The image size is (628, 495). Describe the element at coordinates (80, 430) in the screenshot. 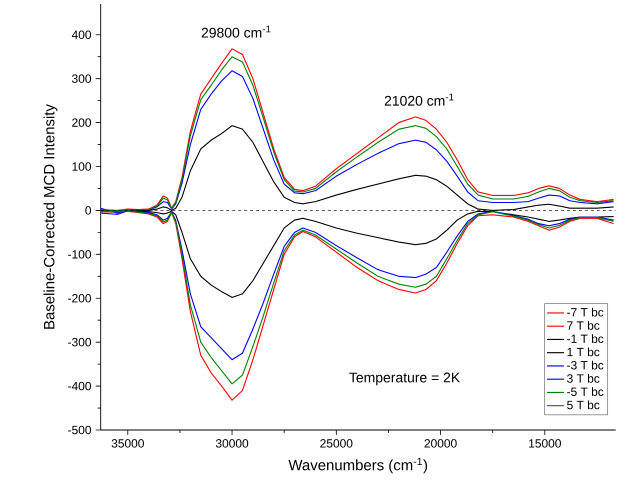

I see `y-tick-label: -500` at that location.